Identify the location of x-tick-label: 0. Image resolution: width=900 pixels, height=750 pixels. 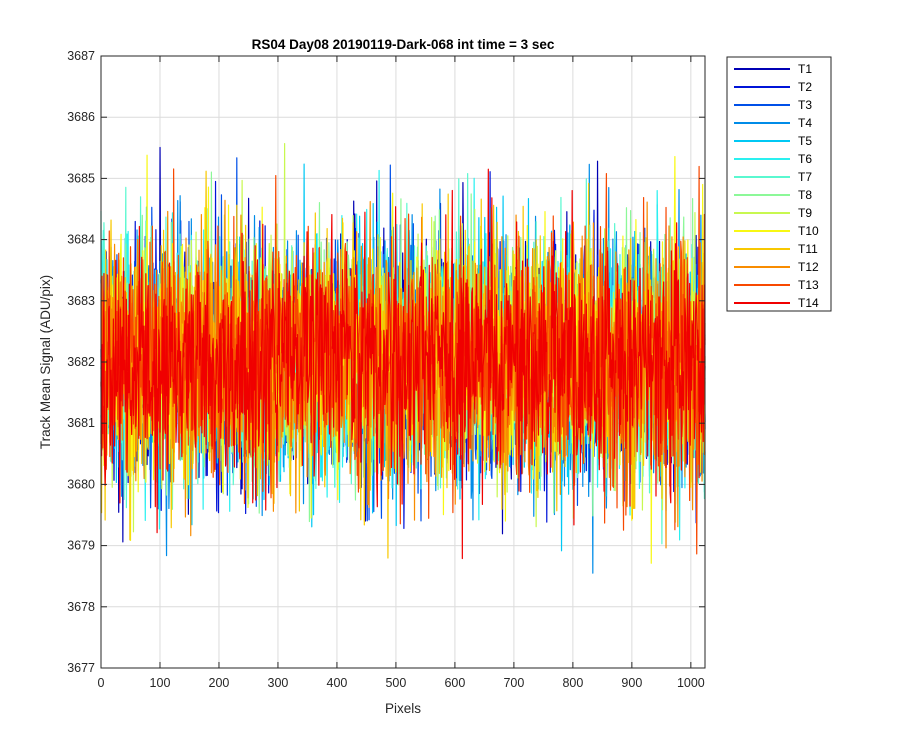
(101, 683).